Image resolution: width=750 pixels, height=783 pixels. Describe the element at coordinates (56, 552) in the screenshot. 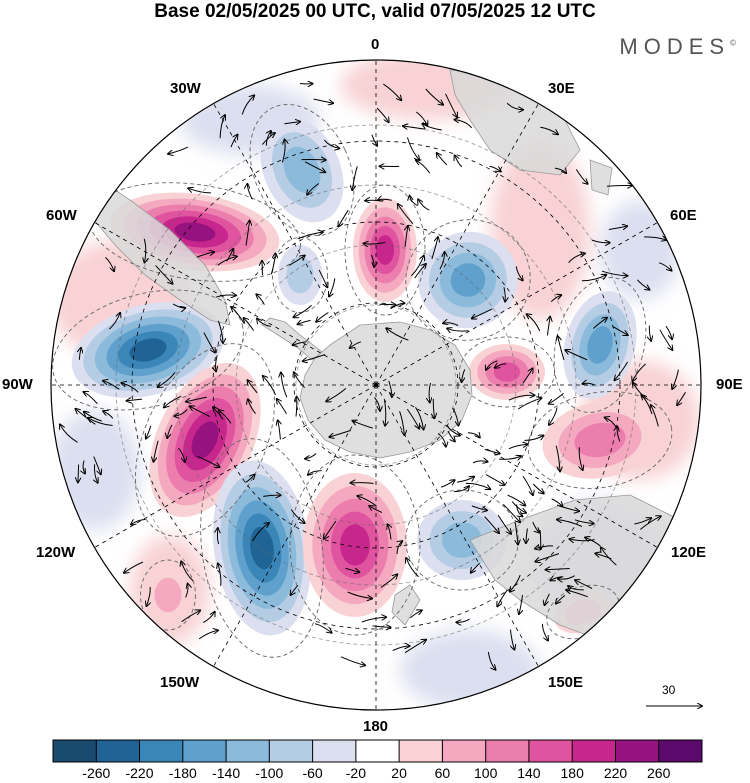

I see `lon-label-120w: 120W` at that location.